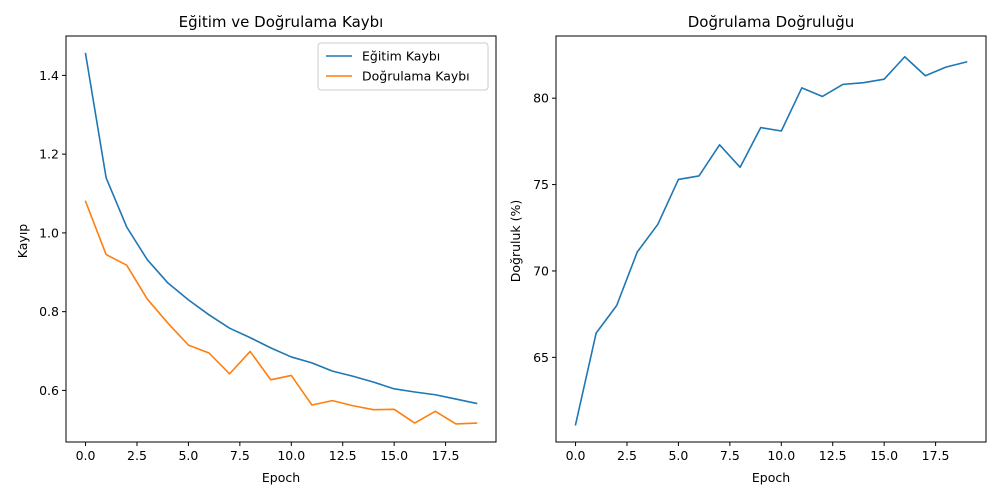  What do you see at coordinates (240, 455) in the screenshot?
I see `loss-xtick-label: 7.5` at bounding box center [240, 455].